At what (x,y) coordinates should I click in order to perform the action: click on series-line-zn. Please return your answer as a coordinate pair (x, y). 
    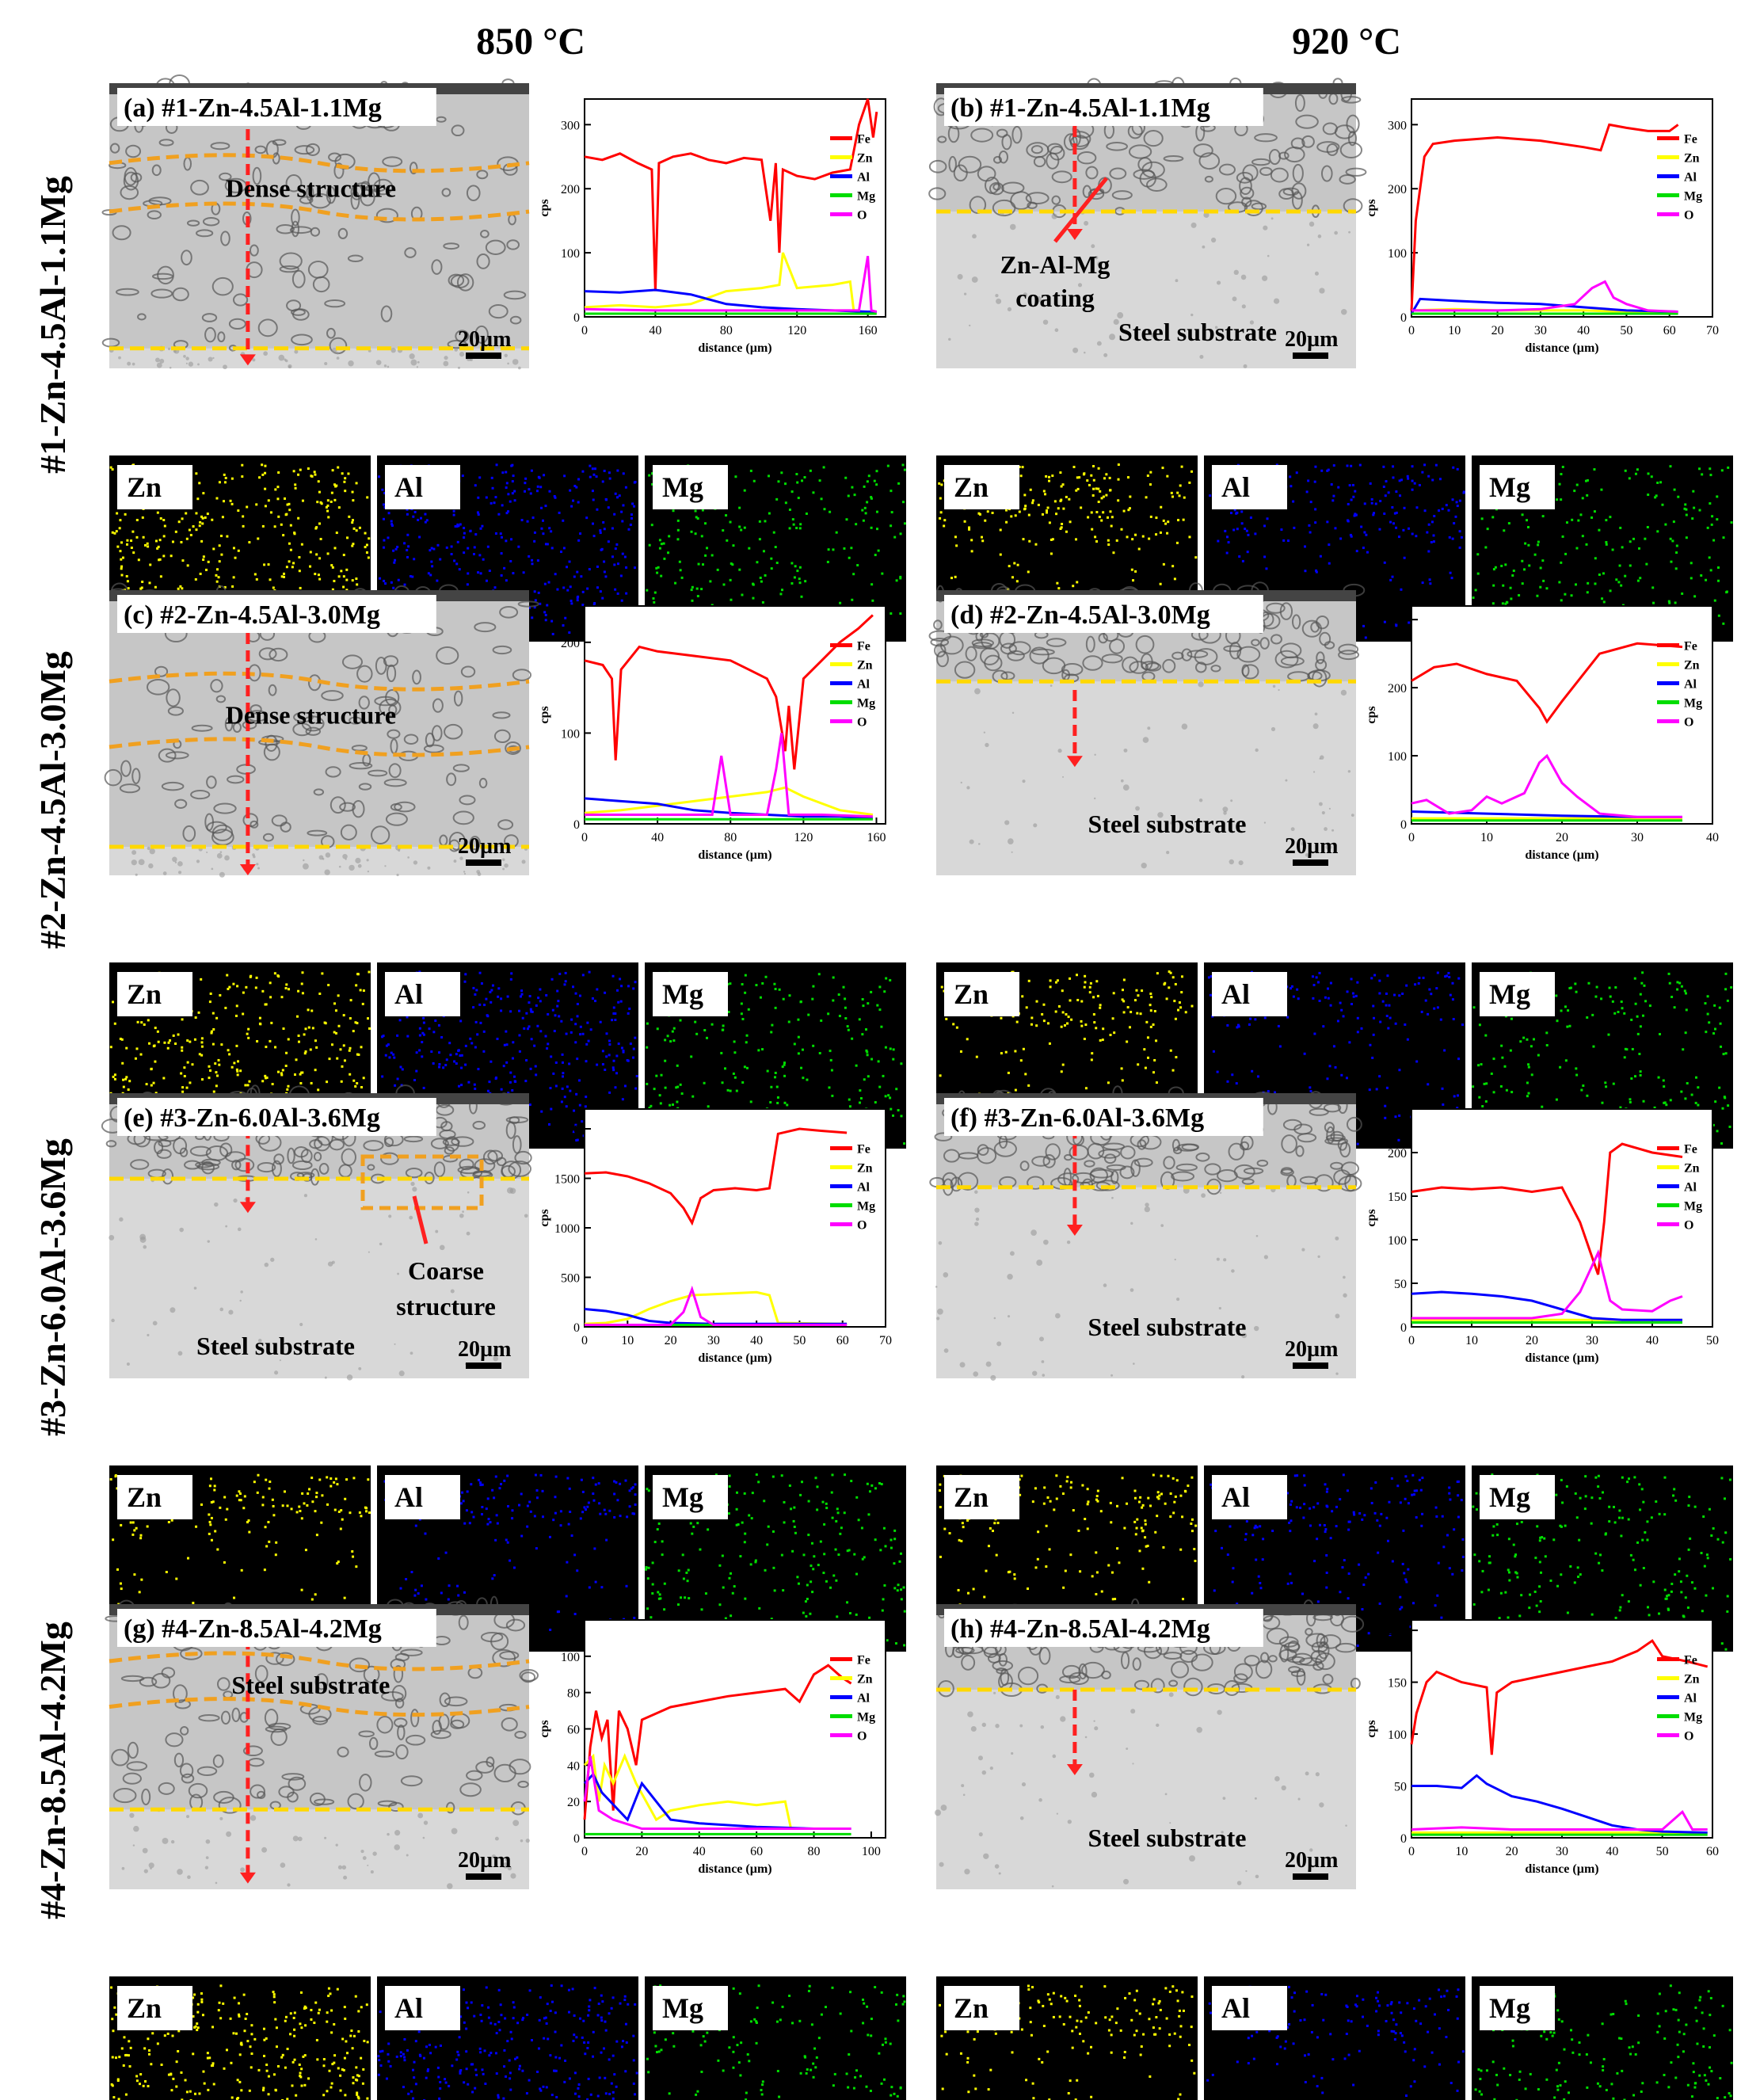
    Looking at the image, I should click on (1544, 310).